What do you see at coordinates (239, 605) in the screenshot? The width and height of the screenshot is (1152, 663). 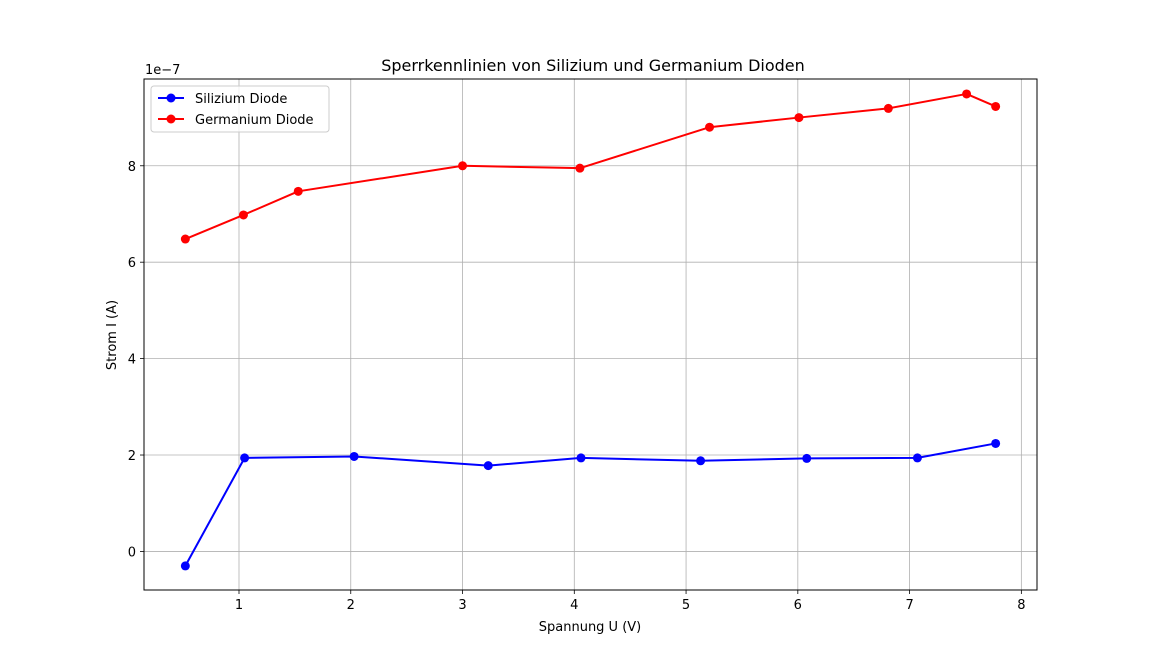 I see `x-tick-label: 1` at bounding box center [239, 605].